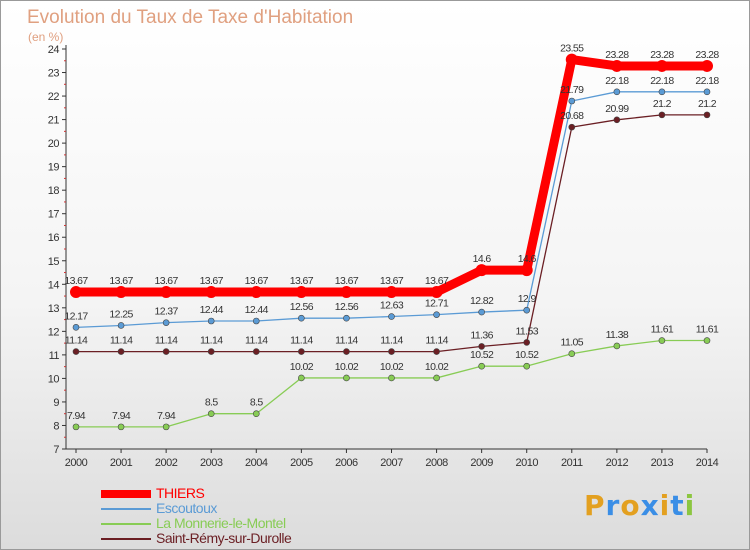  What do you see at coordinates (56, 450) in the screenshot?
I see `y-tick-label: 7` at bounding box center [56, 450].